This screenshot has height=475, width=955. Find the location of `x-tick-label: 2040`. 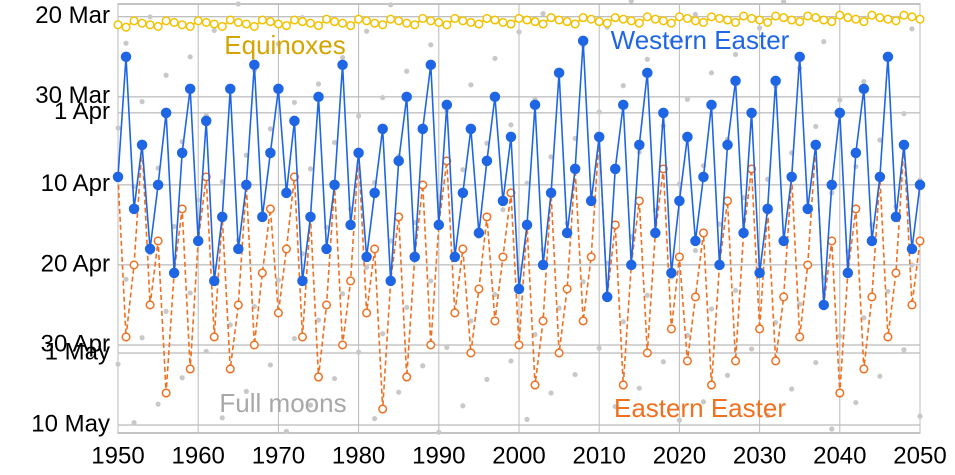

x-tick-label: 2040 is located at coordinates (839, 455).